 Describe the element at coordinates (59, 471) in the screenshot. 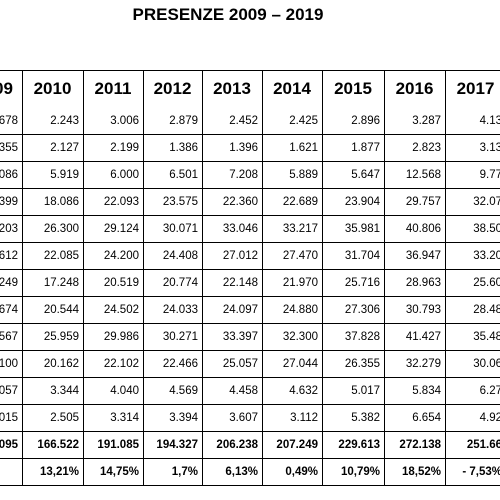

I see `change-cell: 13,21%` at that location.